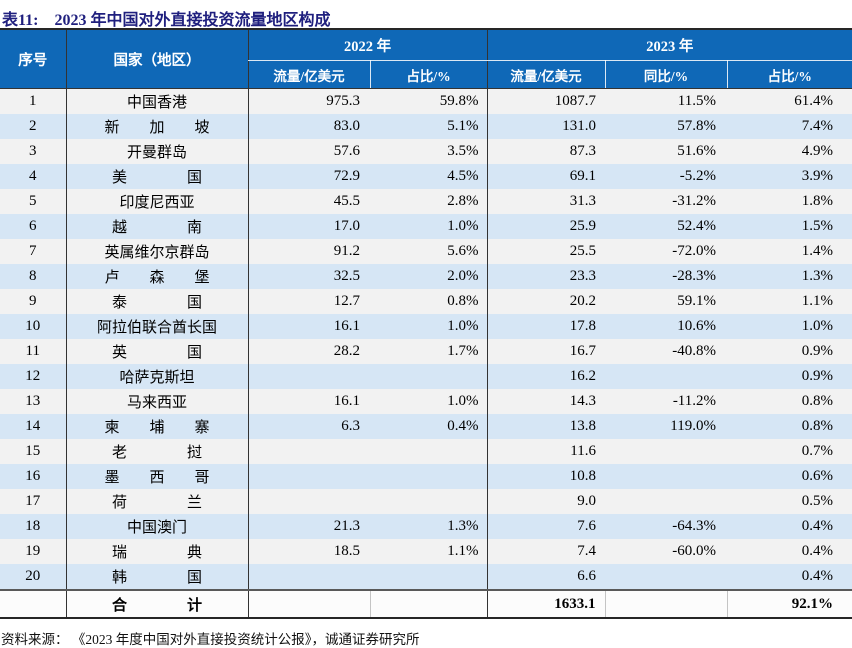 Image resolution: width=852 pixels, height=648 pixels. Describe the element at coordinates (545, 501) in the screenshot. I see `cell-flow-2023: 9.0` at that location.